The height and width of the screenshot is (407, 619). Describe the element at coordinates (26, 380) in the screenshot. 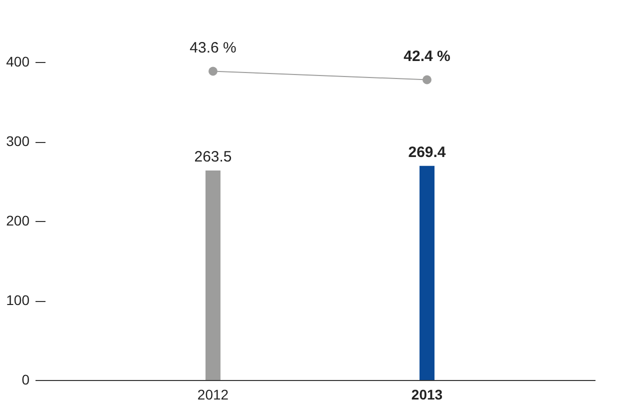

I see `y-tick-label: 0` at that location.